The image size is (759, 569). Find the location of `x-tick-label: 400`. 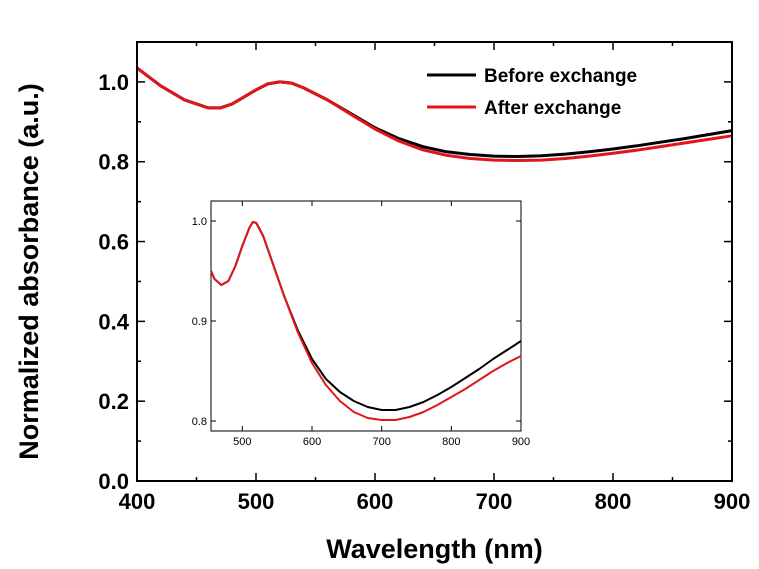

x-tick-label: 400 is located at coordinates (137, 501).